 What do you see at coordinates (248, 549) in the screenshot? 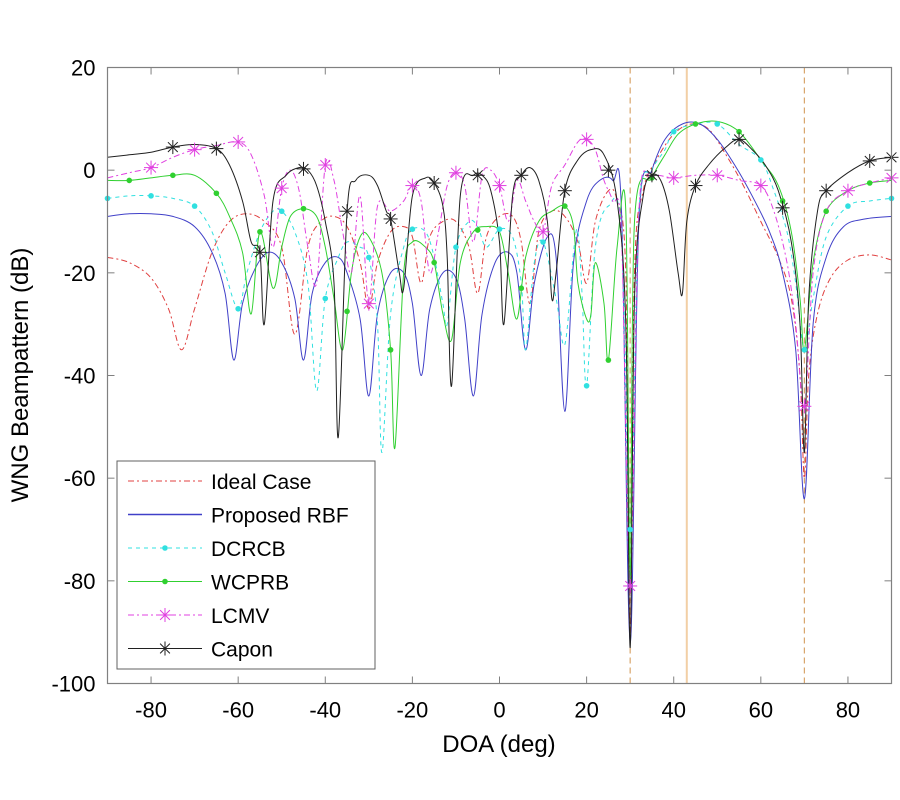
I see `legend-label: DCRCB` at bounding box center [248, 549].